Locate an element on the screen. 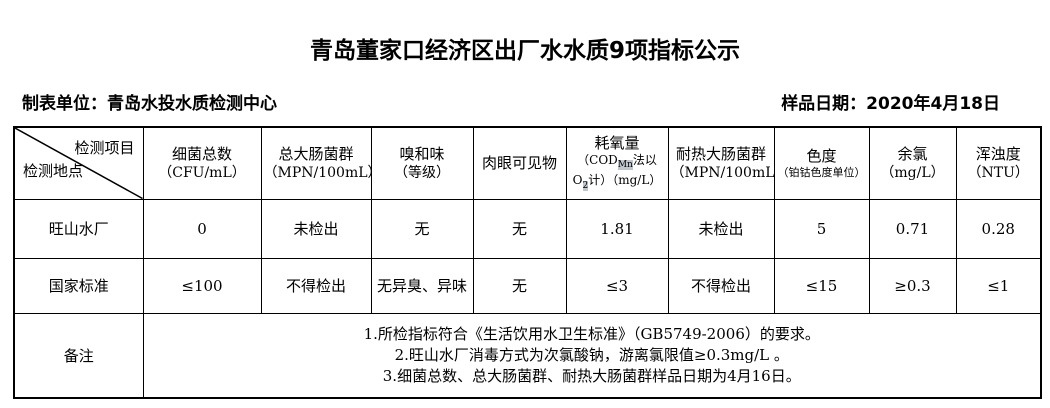 This screenshot has height=408, width=1050. header-cell-residual-chlorine: 余氯 （mg/L） is located at coordinates (912, 163).